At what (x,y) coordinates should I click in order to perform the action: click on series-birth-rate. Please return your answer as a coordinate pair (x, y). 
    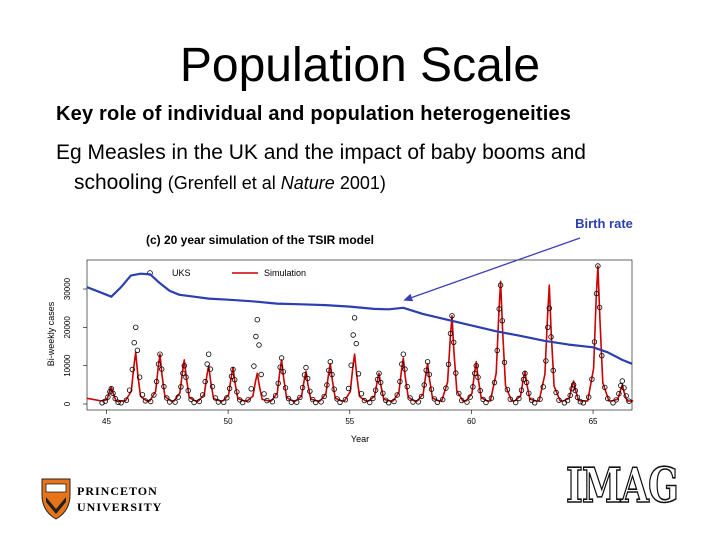
    Looking at the image, I should click on (359, 318).